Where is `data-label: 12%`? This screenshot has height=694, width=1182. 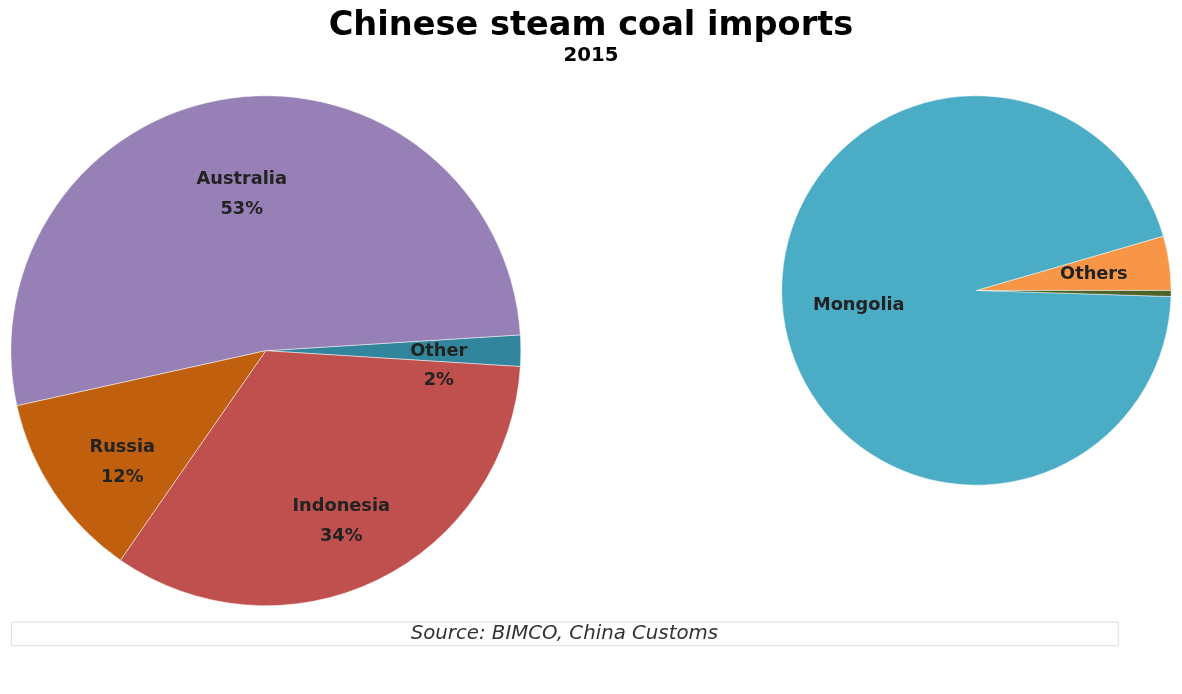 data-label: 12% is located at coordinates (122, 475).